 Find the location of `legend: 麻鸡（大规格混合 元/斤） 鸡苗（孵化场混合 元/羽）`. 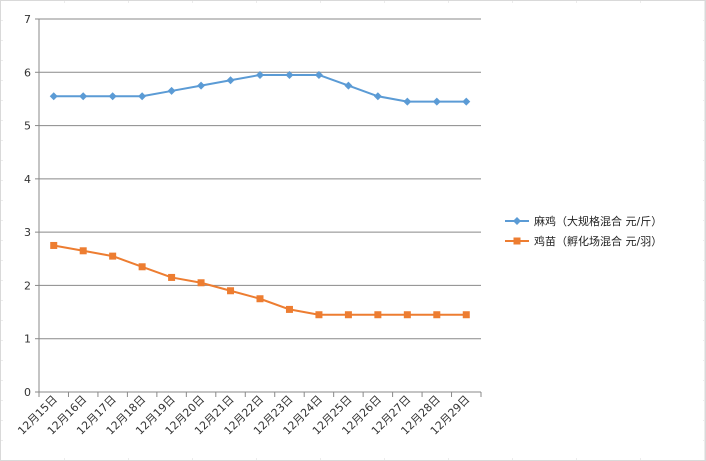

legend: 麻鸡（大规格混合 元/斤） 鸡苗（孵化场混合 元/羽） is located at coordinates (583, 231).